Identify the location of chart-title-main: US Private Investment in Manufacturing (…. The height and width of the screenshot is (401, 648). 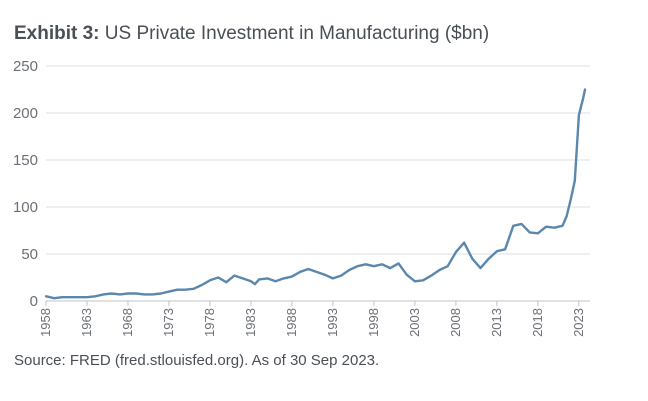
(297, 33).